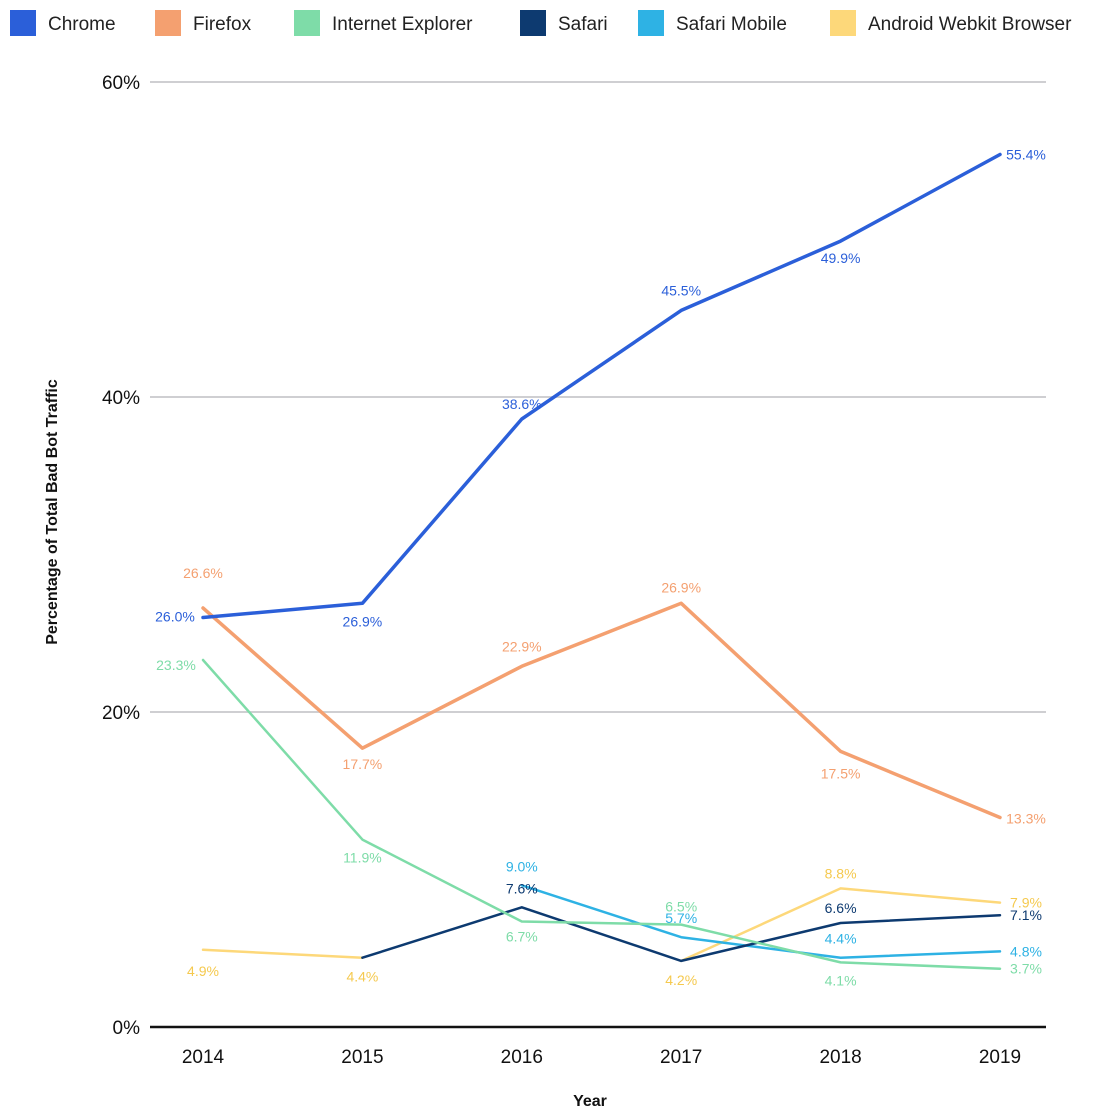 The width and height of the screenshot is (1104, 1110). I want to click on data-label-safari-mobile: 4.4%, so click(841, 939).